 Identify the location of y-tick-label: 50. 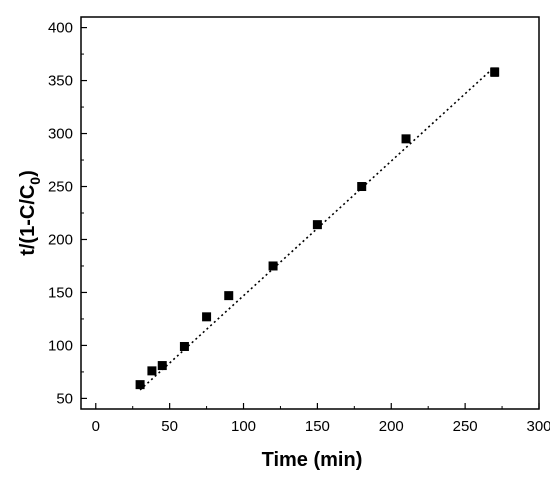
(64, 398).